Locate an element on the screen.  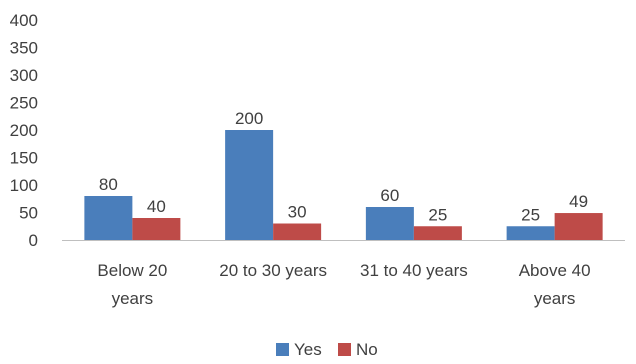
legend-label-yes: Yes is located at coordinates (308, 349).